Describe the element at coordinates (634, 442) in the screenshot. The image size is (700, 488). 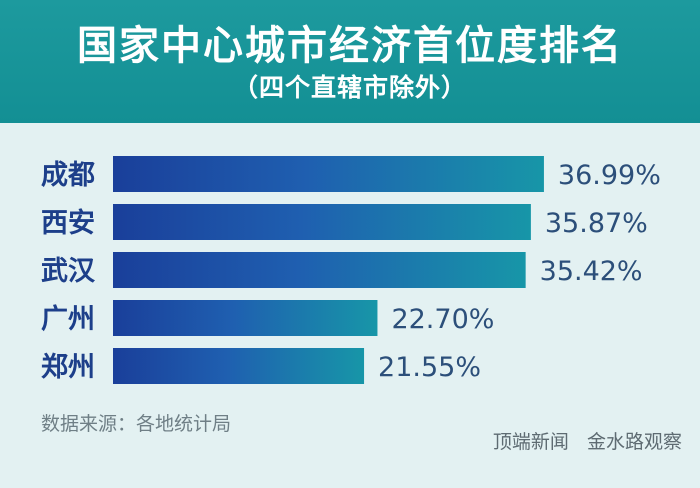
I see `credit-right: 金水路观察` at that location.